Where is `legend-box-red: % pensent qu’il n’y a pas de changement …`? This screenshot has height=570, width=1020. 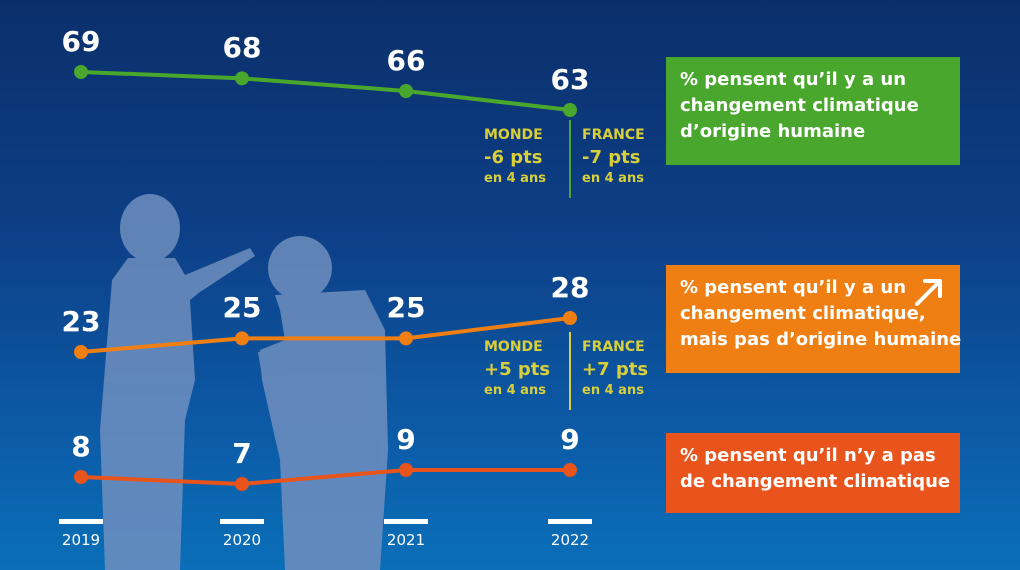 legend-box-red: % pensent qu’il n’y a pas de changement … is located at coordinates (813, 473).